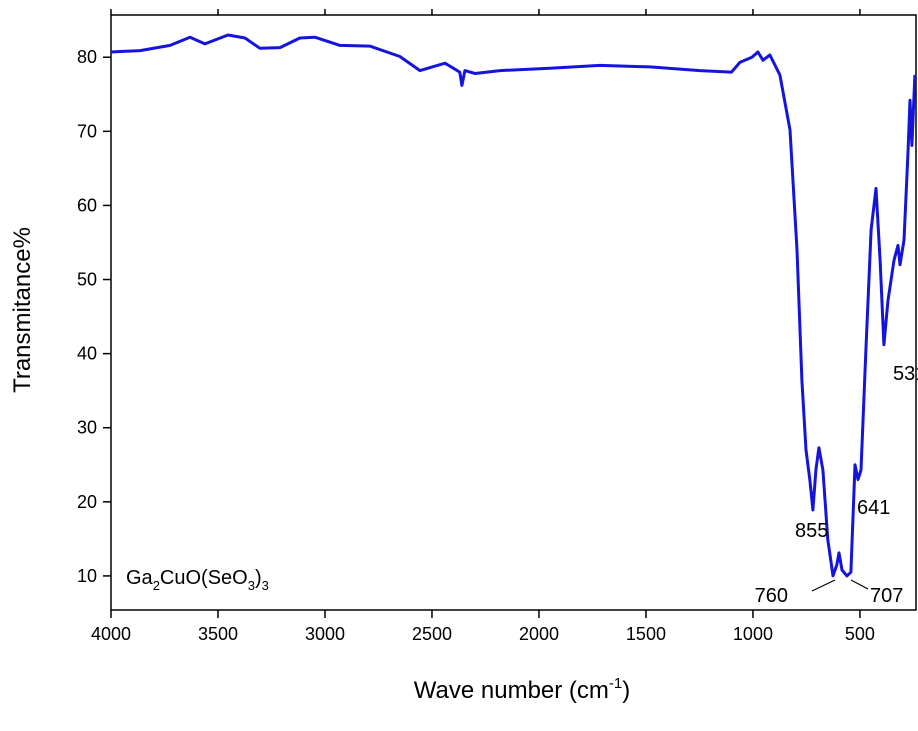 The height and width of the screenshot is (731, 918). Describe the element at coordinates (87, 354) in the screenshot. I see `y-tick-label: 40` at that location.